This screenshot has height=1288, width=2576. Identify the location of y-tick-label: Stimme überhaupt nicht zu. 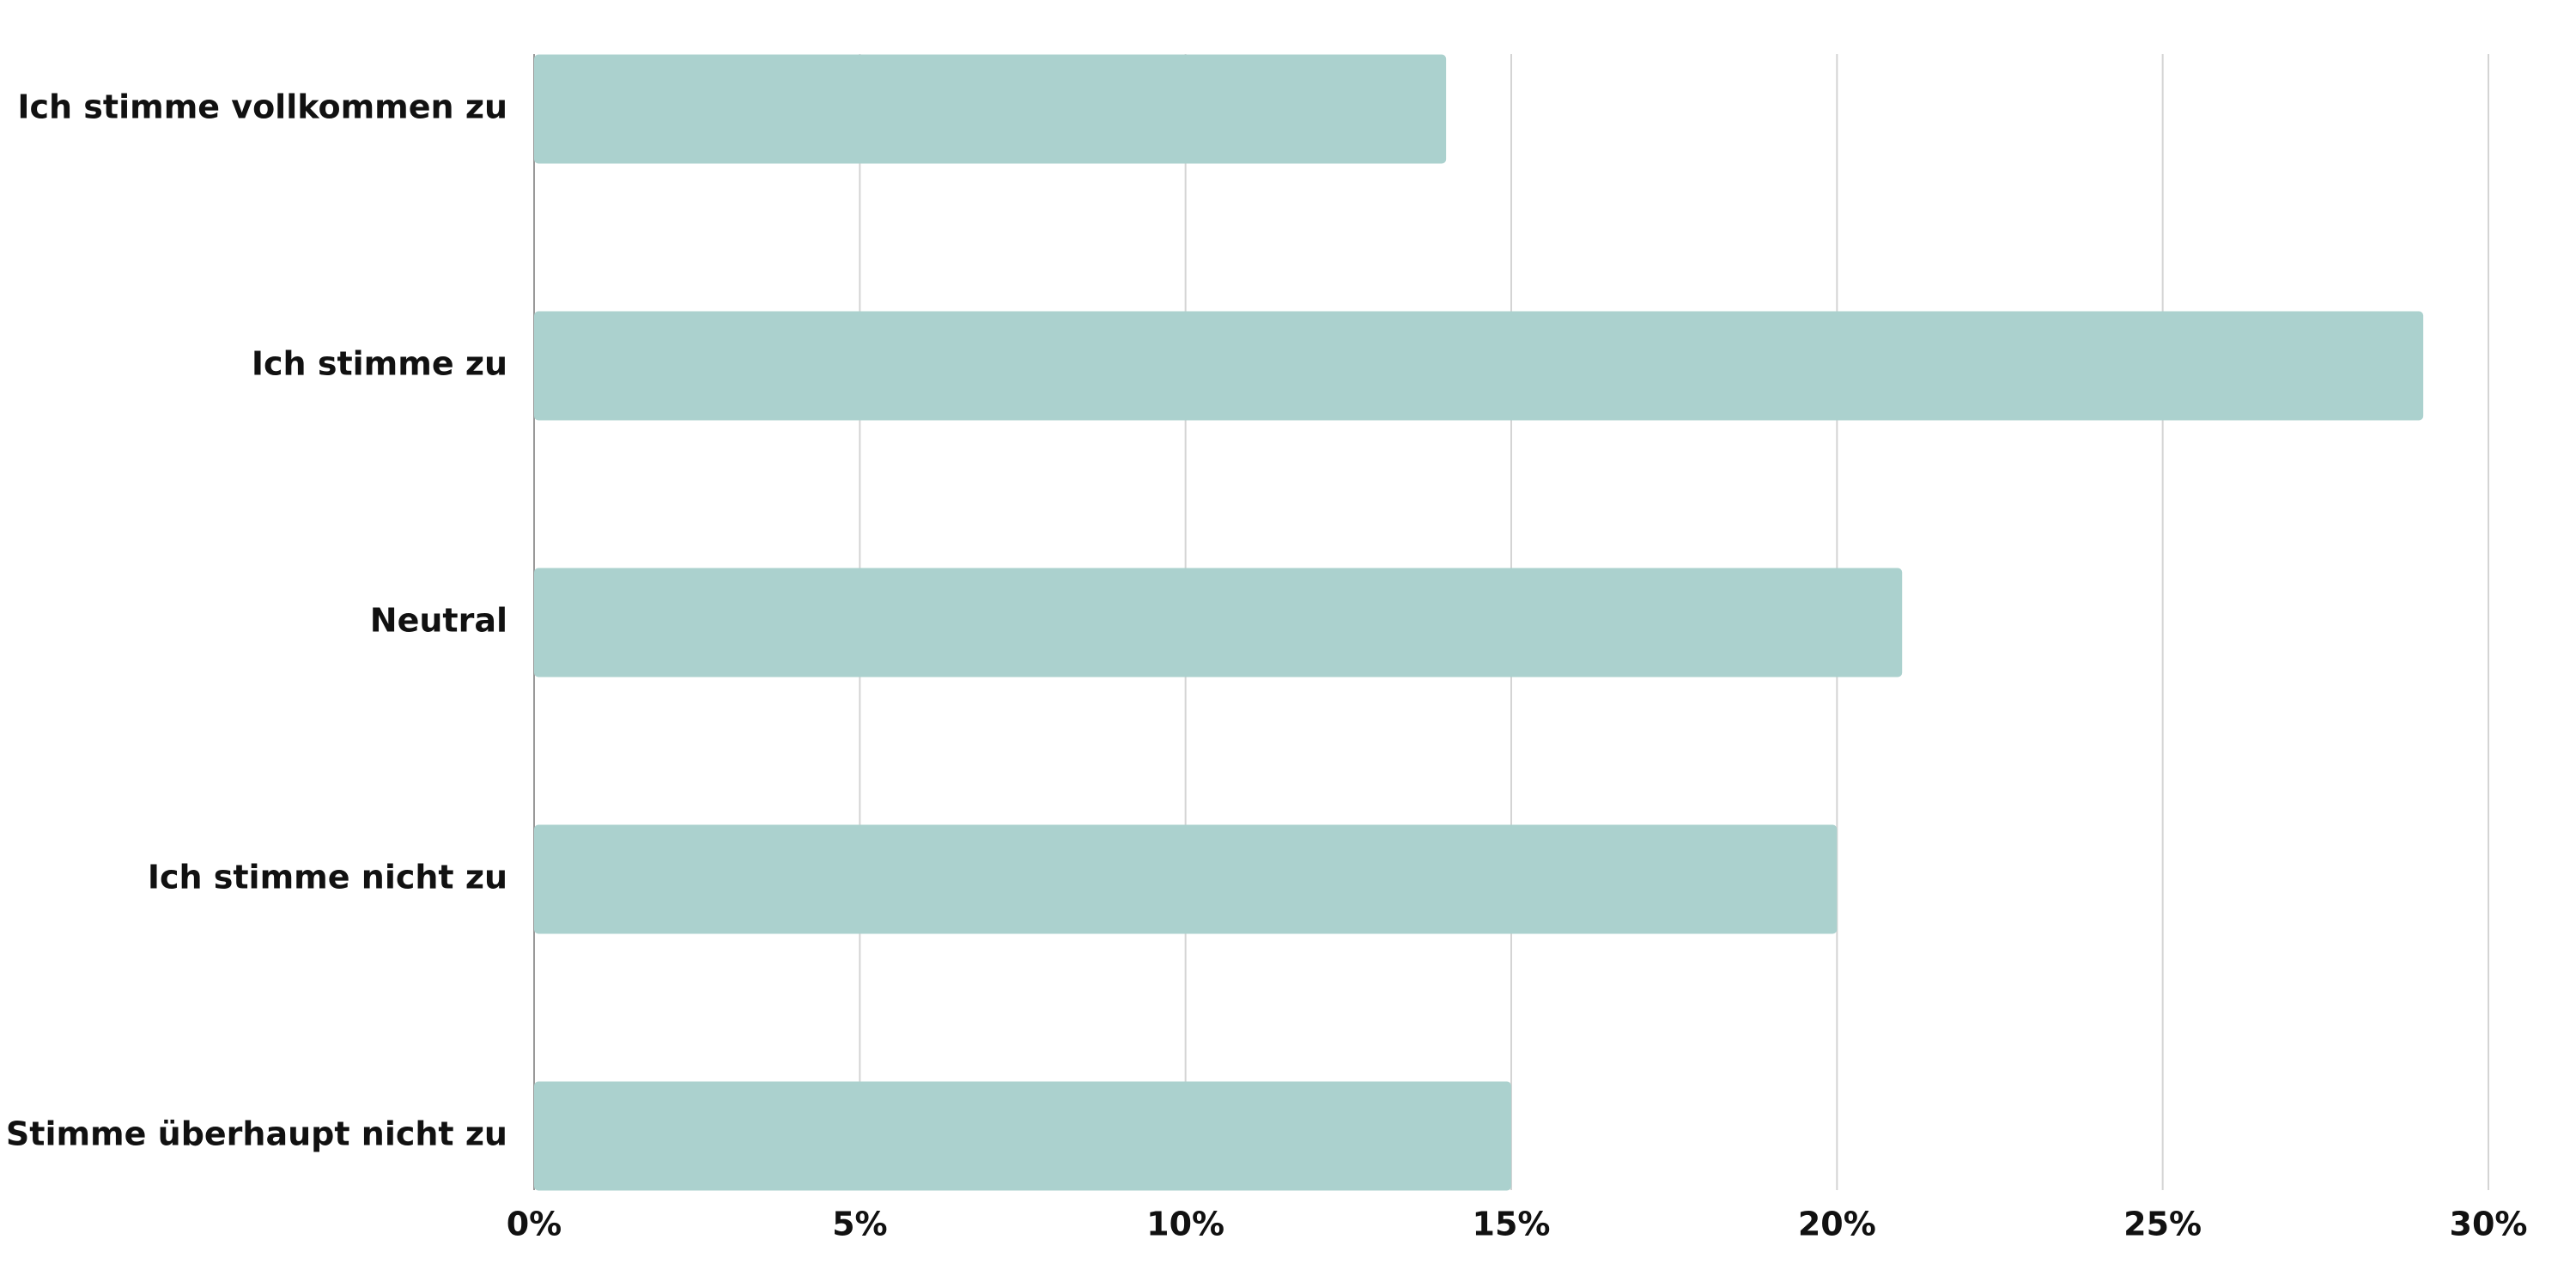
(257, 1134).